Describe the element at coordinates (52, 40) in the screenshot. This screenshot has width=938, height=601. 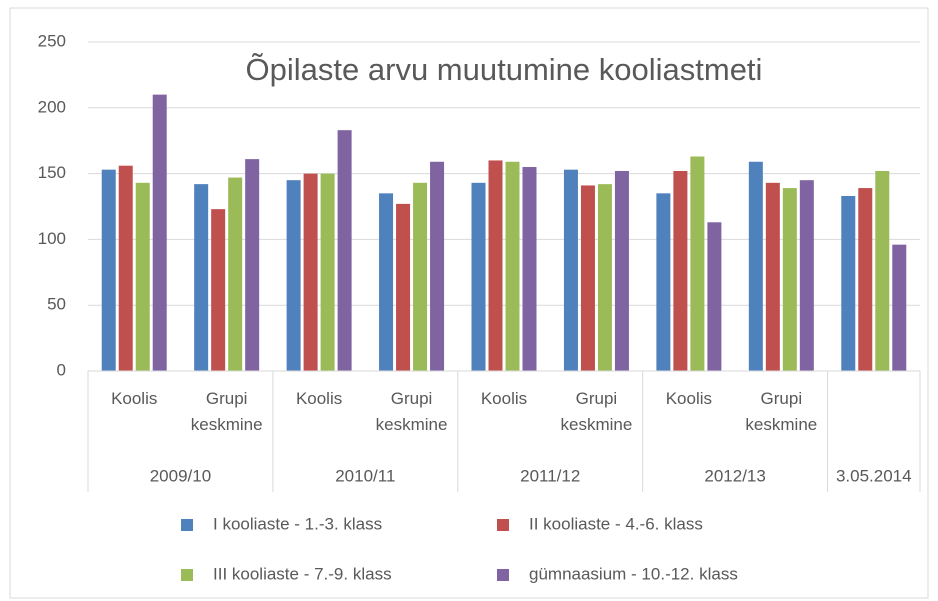
I see `y-tick-label: 250` at that location.